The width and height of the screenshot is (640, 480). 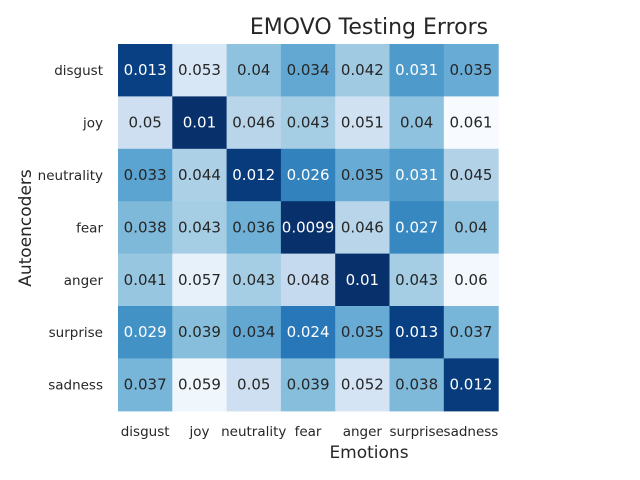 What do you see at coordinates (369, 27) in the screenshot?
I see `chart-title: EMOVO Testing Errors` at bounding box center [369, 27].